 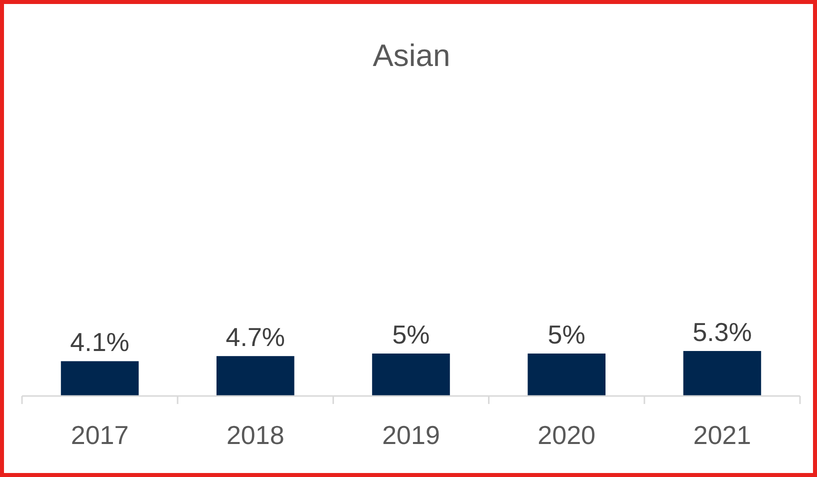 What do you see at coordinates (256, 337) in the screenshot?
I see `data-label: 4.7%` at bounding box center [256, 337].